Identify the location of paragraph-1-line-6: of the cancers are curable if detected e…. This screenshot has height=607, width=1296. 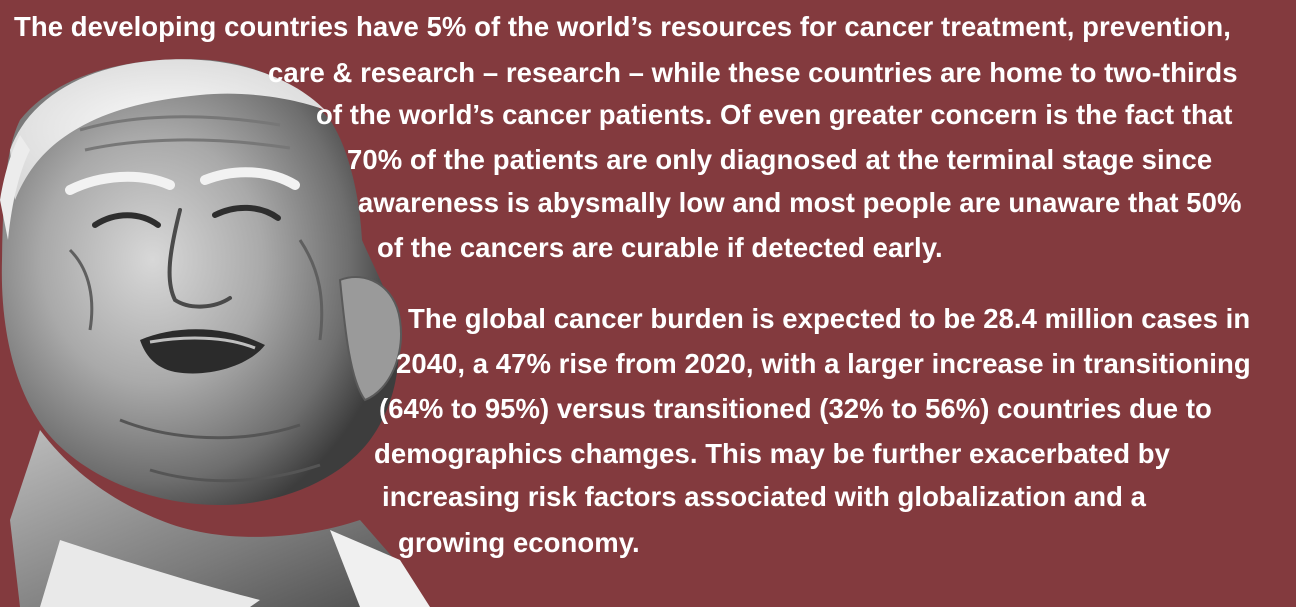
(660, 247).